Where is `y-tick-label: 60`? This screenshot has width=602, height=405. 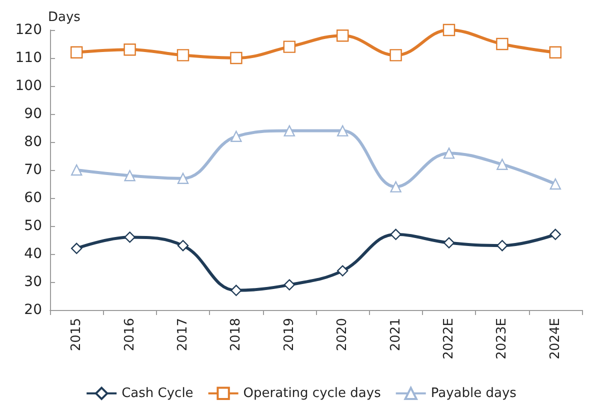 y-tick-label: 60 is located at coordinates (33, 198).